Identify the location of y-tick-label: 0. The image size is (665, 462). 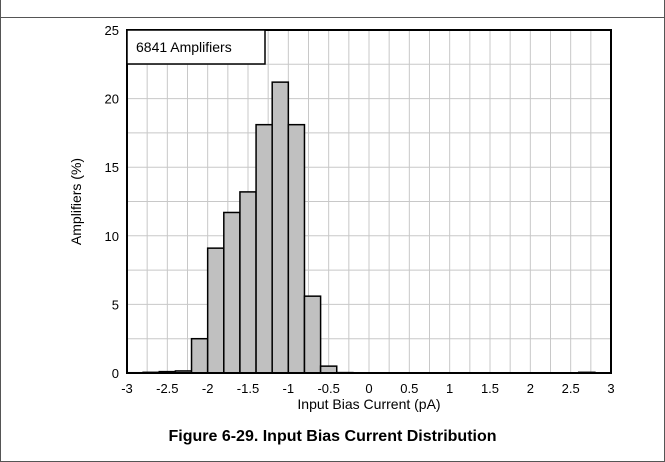
(115, 373).